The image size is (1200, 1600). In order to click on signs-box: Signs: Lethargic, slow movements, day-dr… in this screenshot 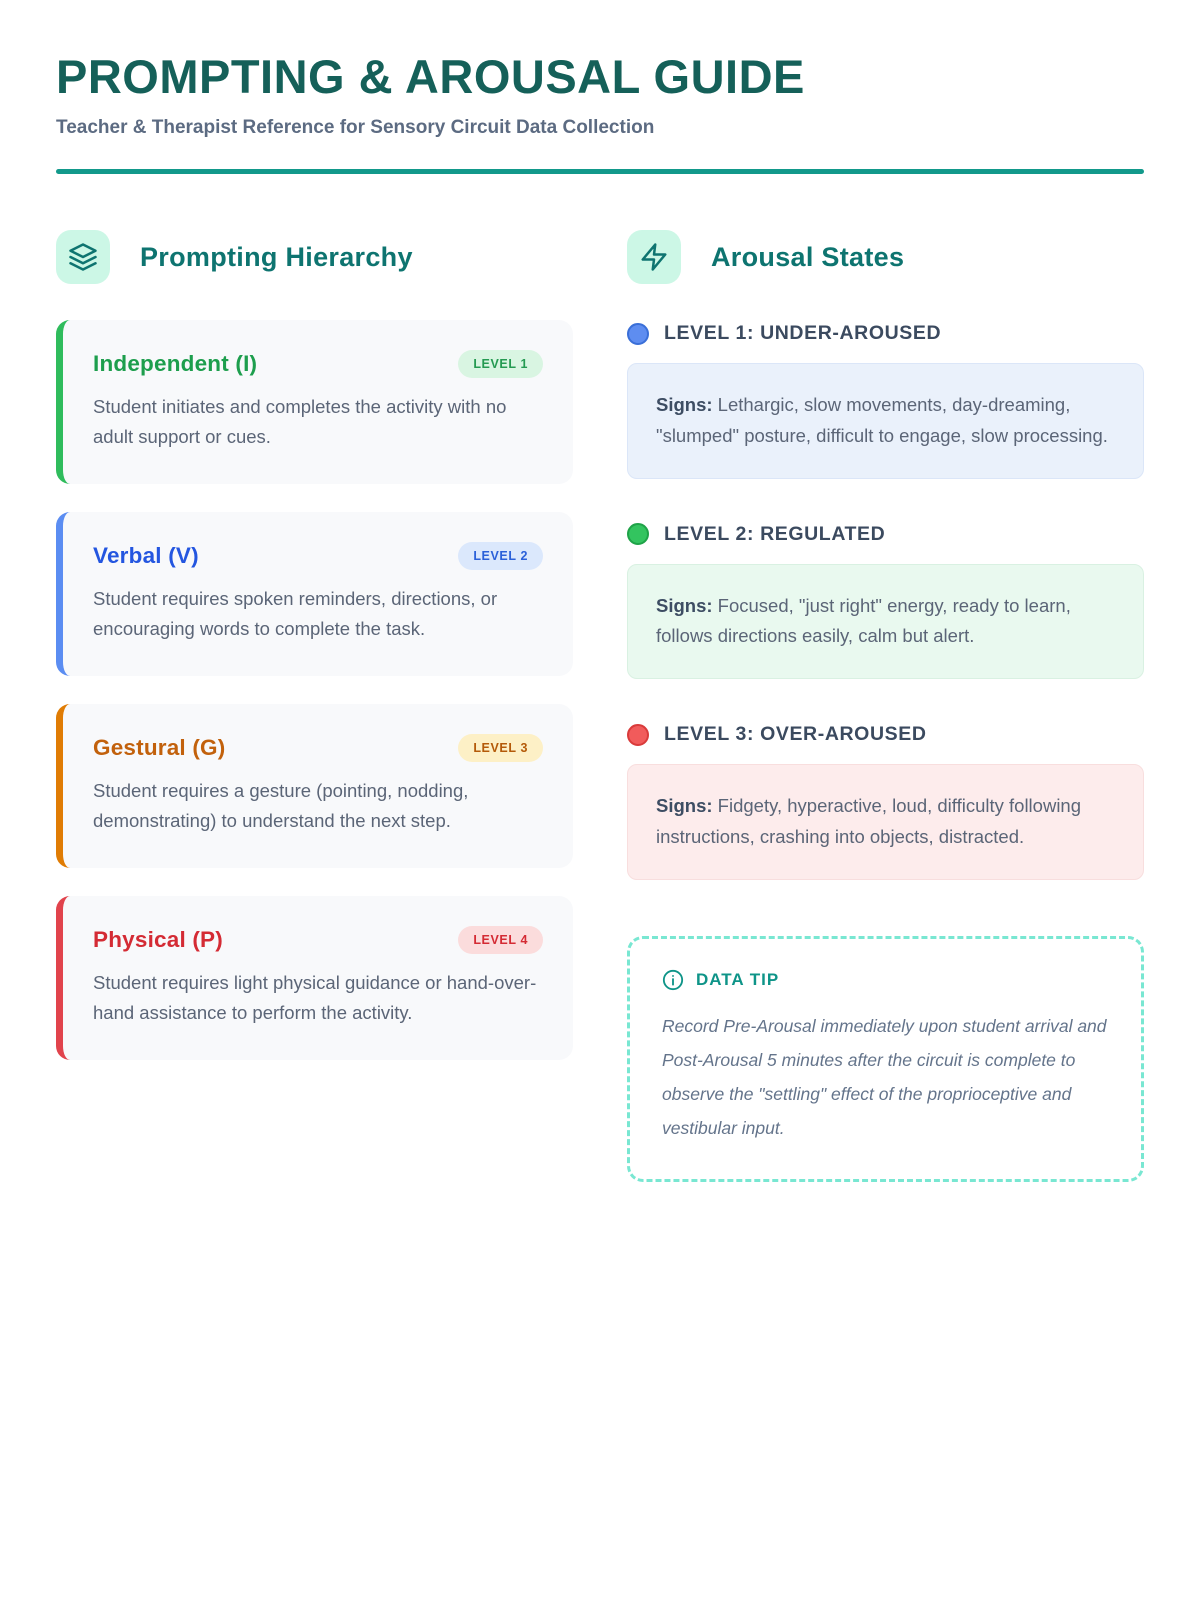, I will do `click(885, 421)`.